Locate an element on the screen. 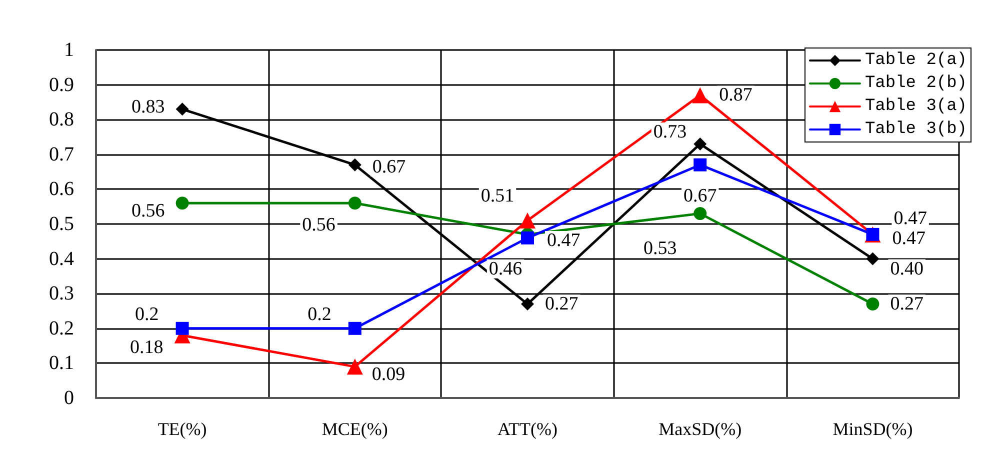 The image size is (981, 470). data-label: 0.87 is located at coordinates (735, 95).